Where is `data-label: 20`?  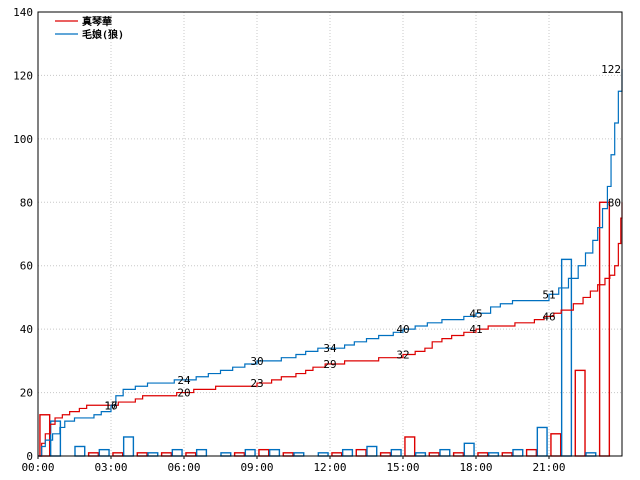 data-label: 20 is located at coordinates (183, 393).